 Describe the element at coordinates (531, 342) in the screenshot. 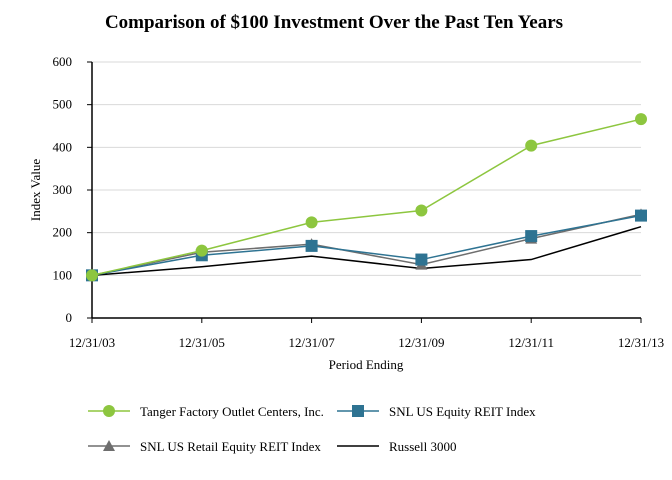

I see `x-tick-label: 12/31/11` at that location.